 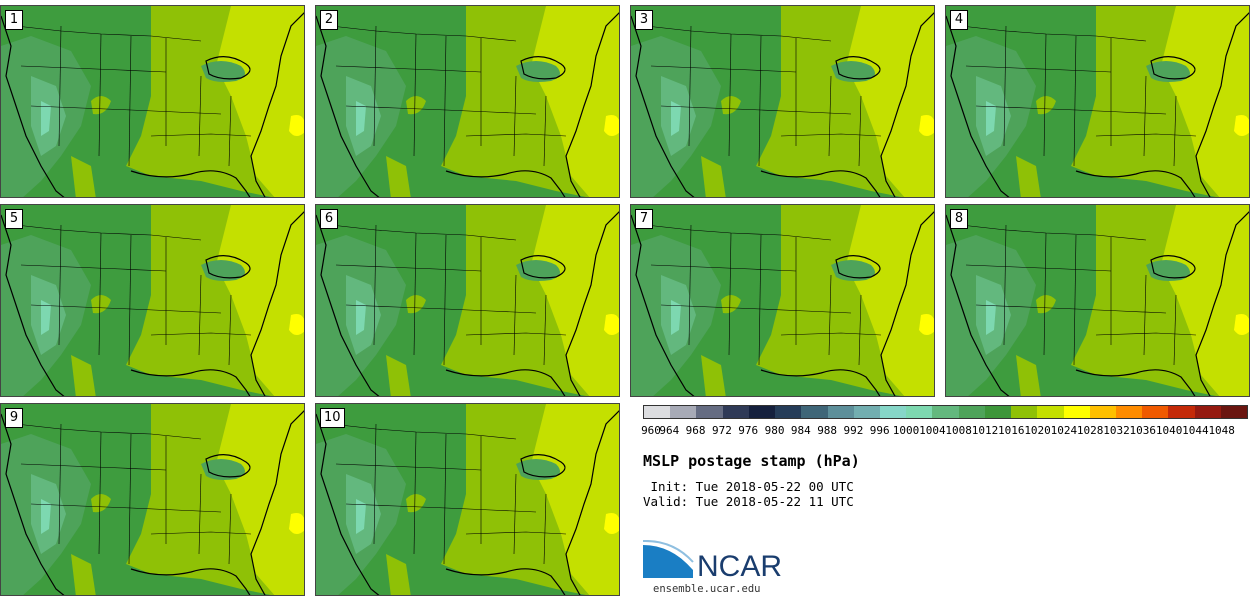 I want to click on colorbar-tick-label: 1040, so click(x=1169, y=430).